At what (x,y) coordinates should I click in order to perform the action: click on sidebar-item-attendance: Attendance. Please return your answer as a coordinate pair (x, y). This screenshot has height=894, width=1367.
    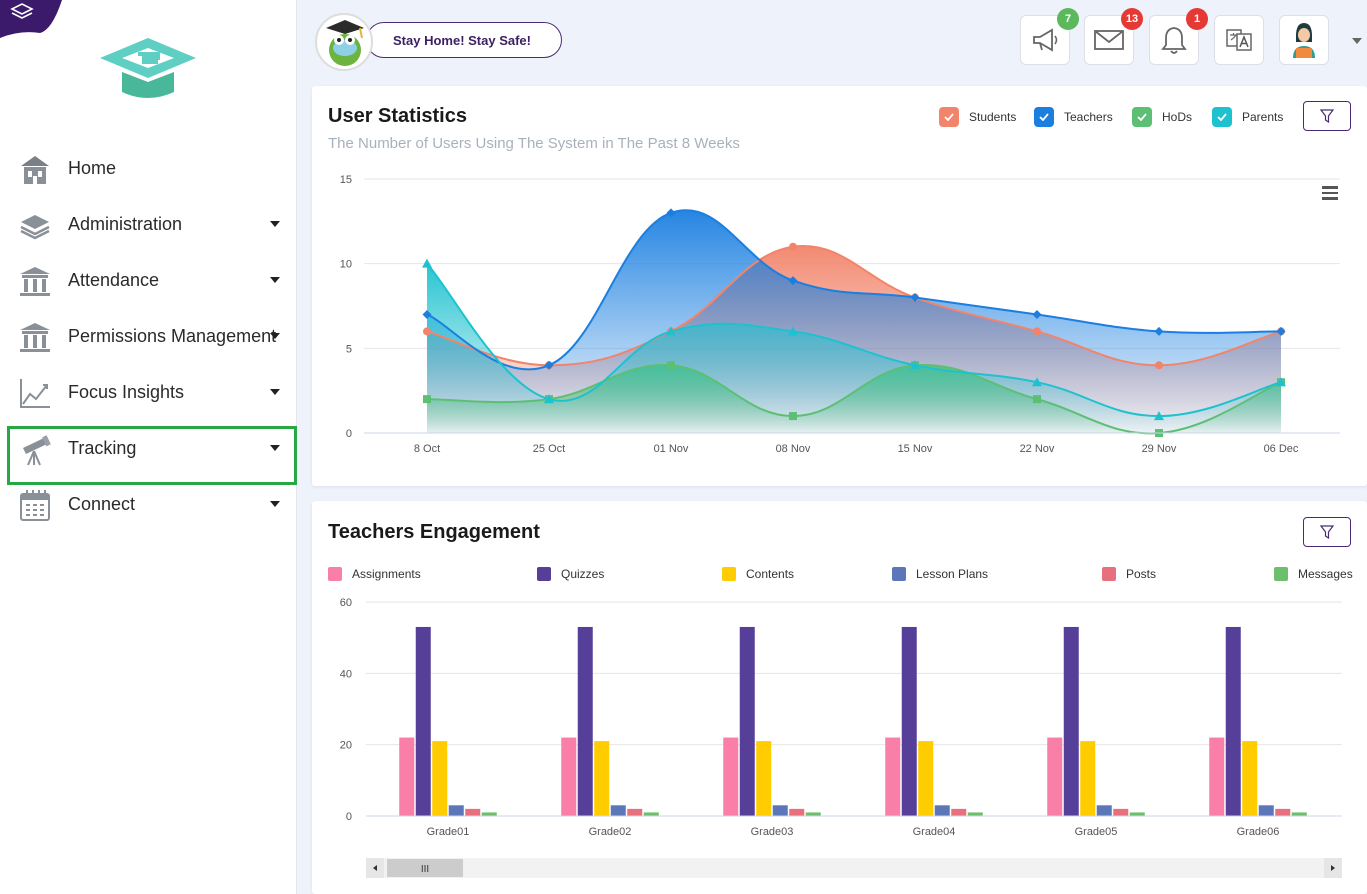
    Looking at the image, I should click on (152, 280).